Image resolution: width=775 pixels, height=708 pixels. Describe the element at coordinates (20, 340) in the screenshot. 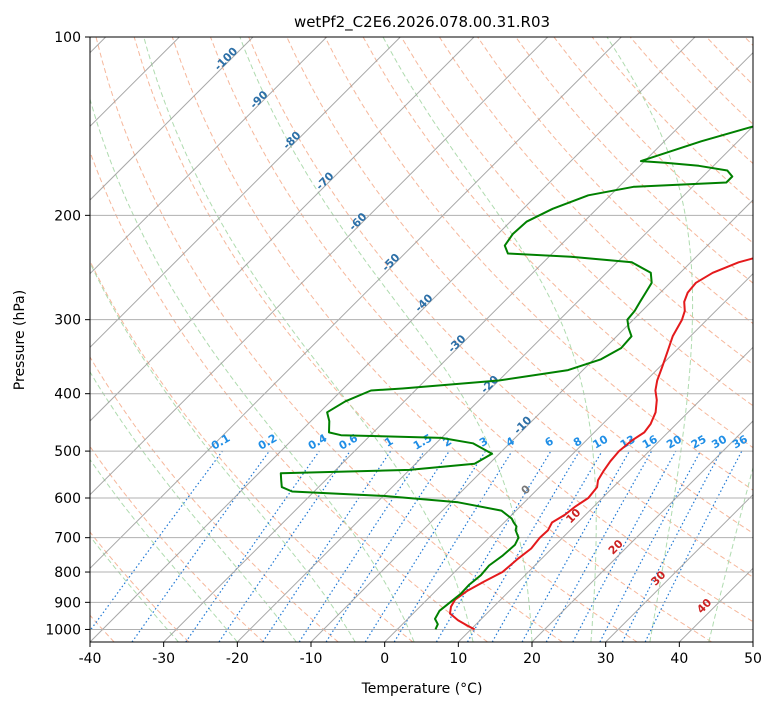

I see `y-axis-label: Pressure (hPa)` at that location.